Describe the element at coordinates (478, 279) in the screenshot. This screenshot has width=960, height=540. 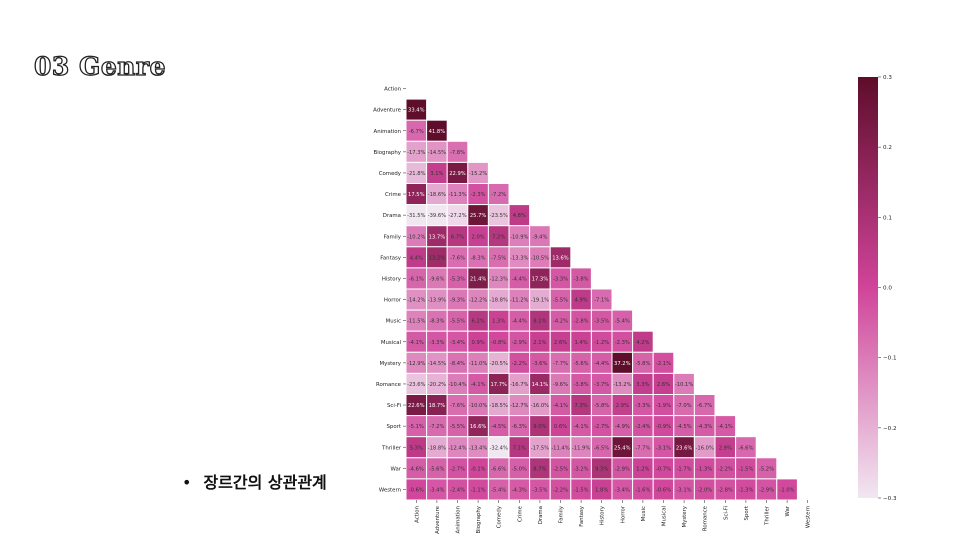
I see `cell-value-label: 21.4%` at that location.